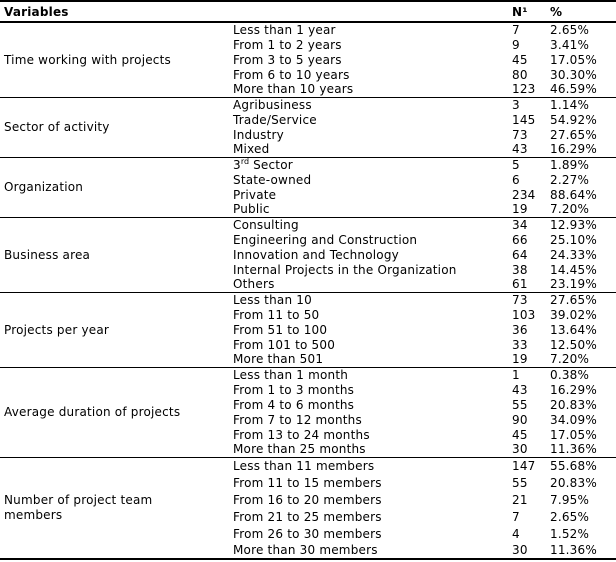  I want to click on pct-cell: 34.09%, so click(573, 419).